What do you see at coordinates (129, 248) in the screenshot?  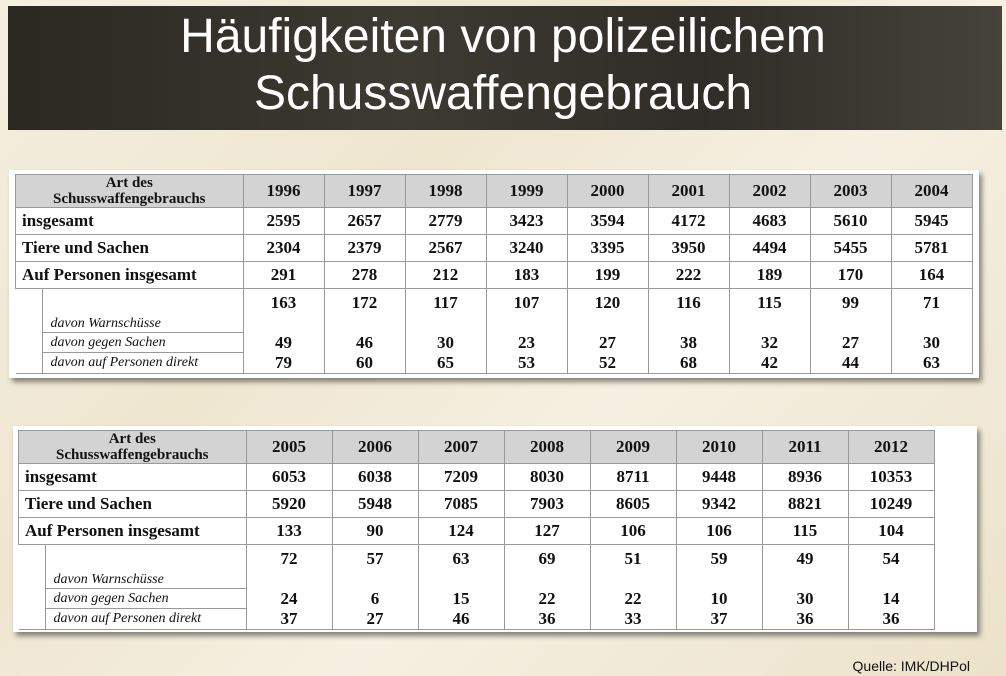 I see `row-label: Tiere und Sachen` at bounding box center [129, 248].